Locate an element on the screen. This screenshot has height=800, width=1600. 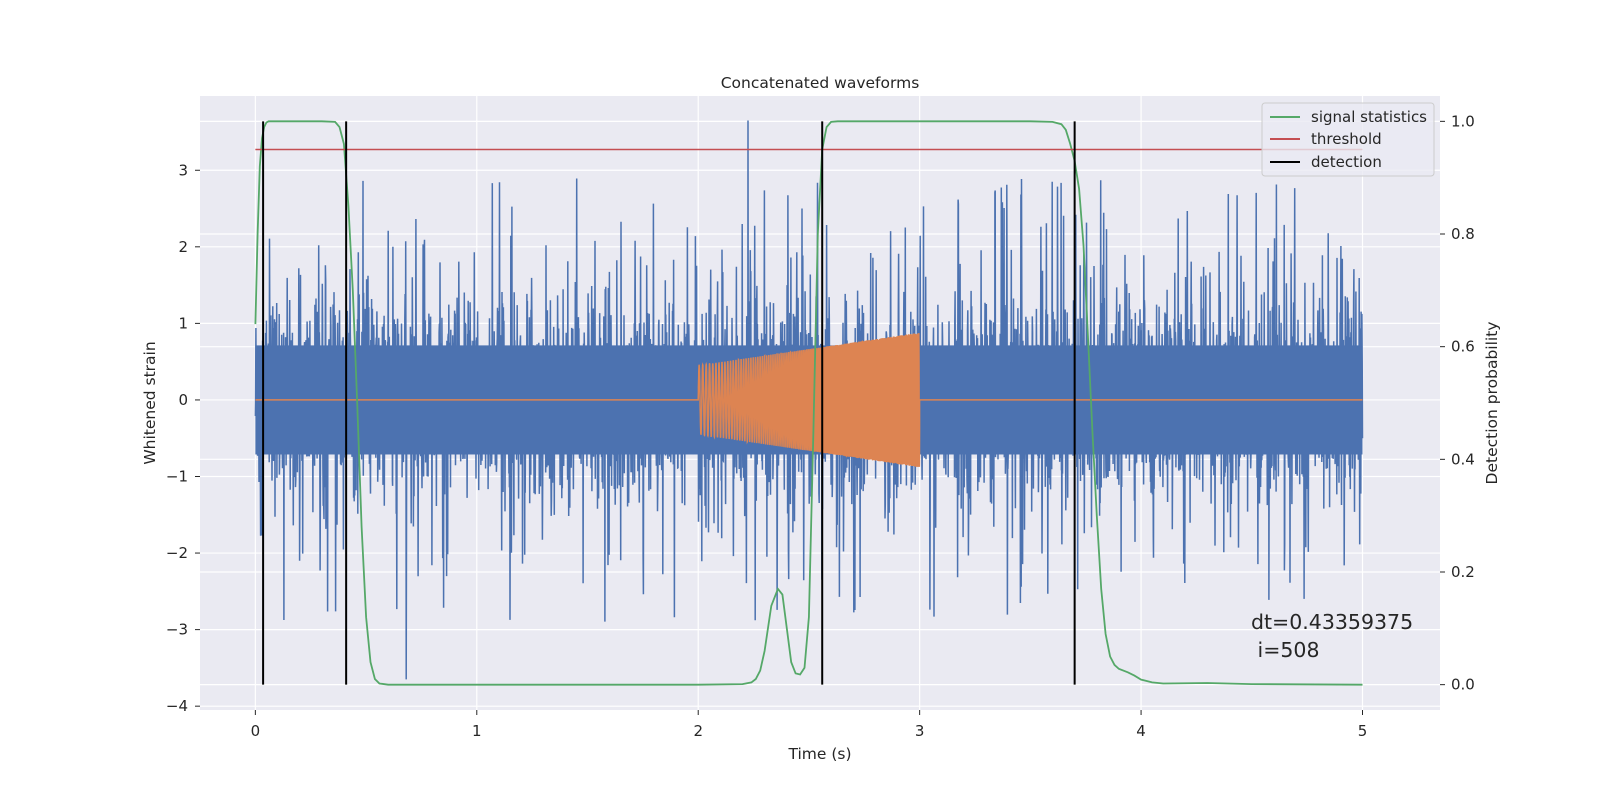
y2-tick-label: 0.8 is located at coordinates (1463, 234).